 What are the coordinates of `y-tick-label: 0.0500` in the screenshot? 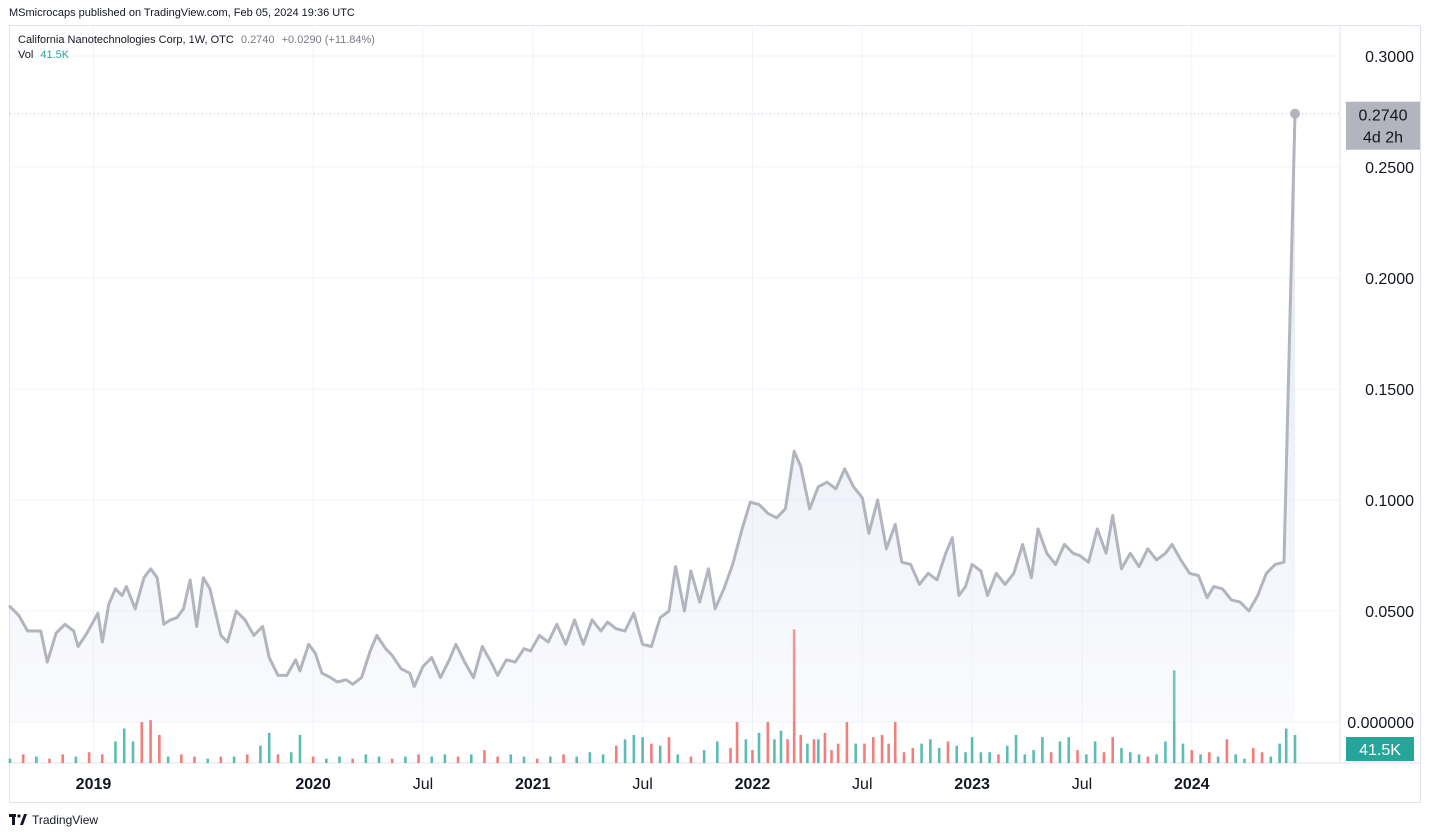 It's located at (1389, 612).